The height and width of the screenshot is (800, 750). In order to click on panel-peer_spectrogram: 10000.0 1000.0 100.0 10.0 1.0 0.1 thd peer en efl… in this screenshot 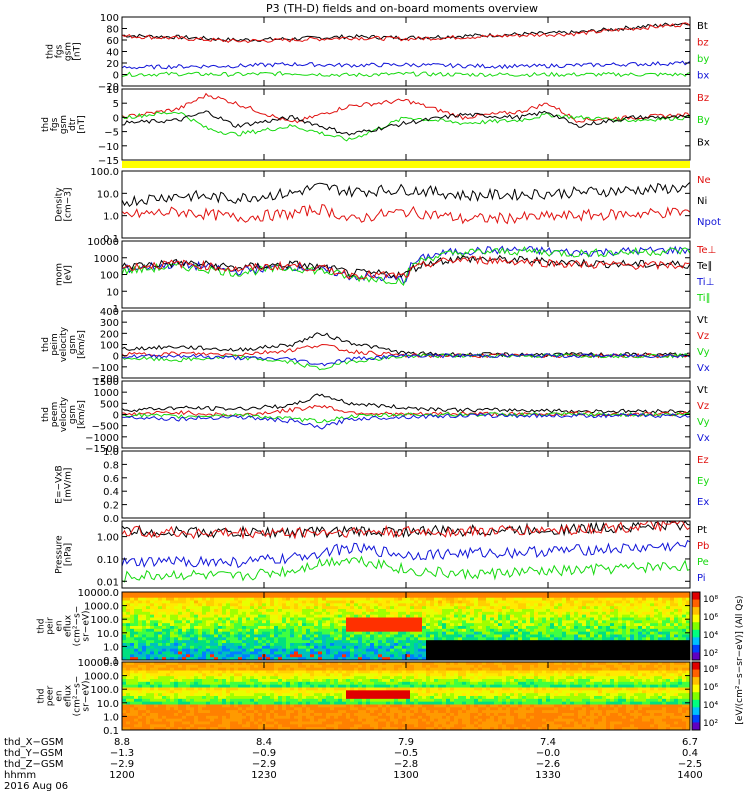, I will do `click(364, 697)`.